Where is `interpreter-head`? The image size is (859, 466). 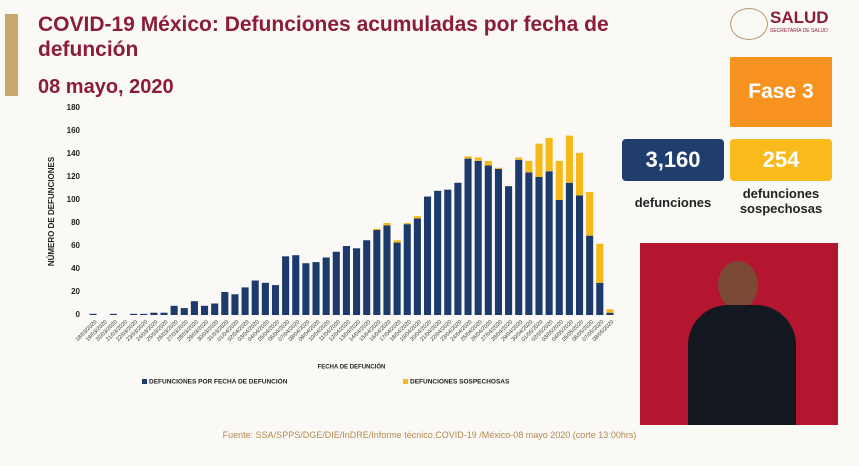
interpreter-head is located at coordinates (738, 285).